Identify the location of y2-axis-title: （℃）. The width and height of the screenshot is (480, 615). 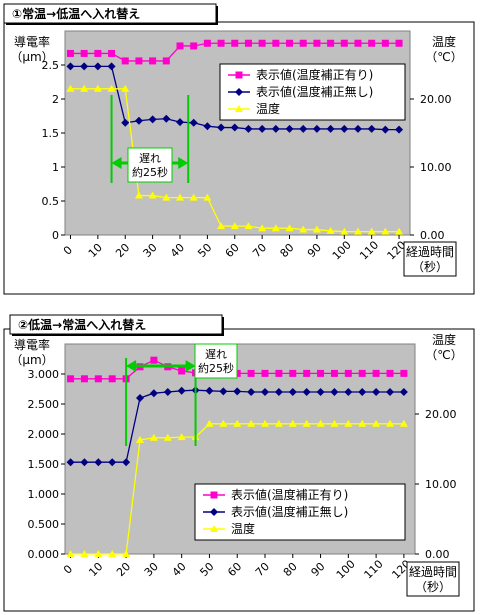
(443, 57).